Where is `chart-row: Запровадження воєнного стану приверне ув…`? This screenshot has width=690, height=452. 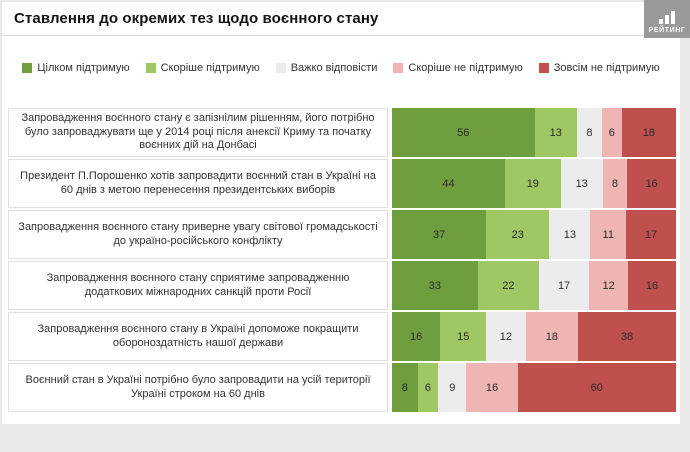 chart-row: Запровадження воєнного стану приверне ув… is located at coordinates (342, 234).